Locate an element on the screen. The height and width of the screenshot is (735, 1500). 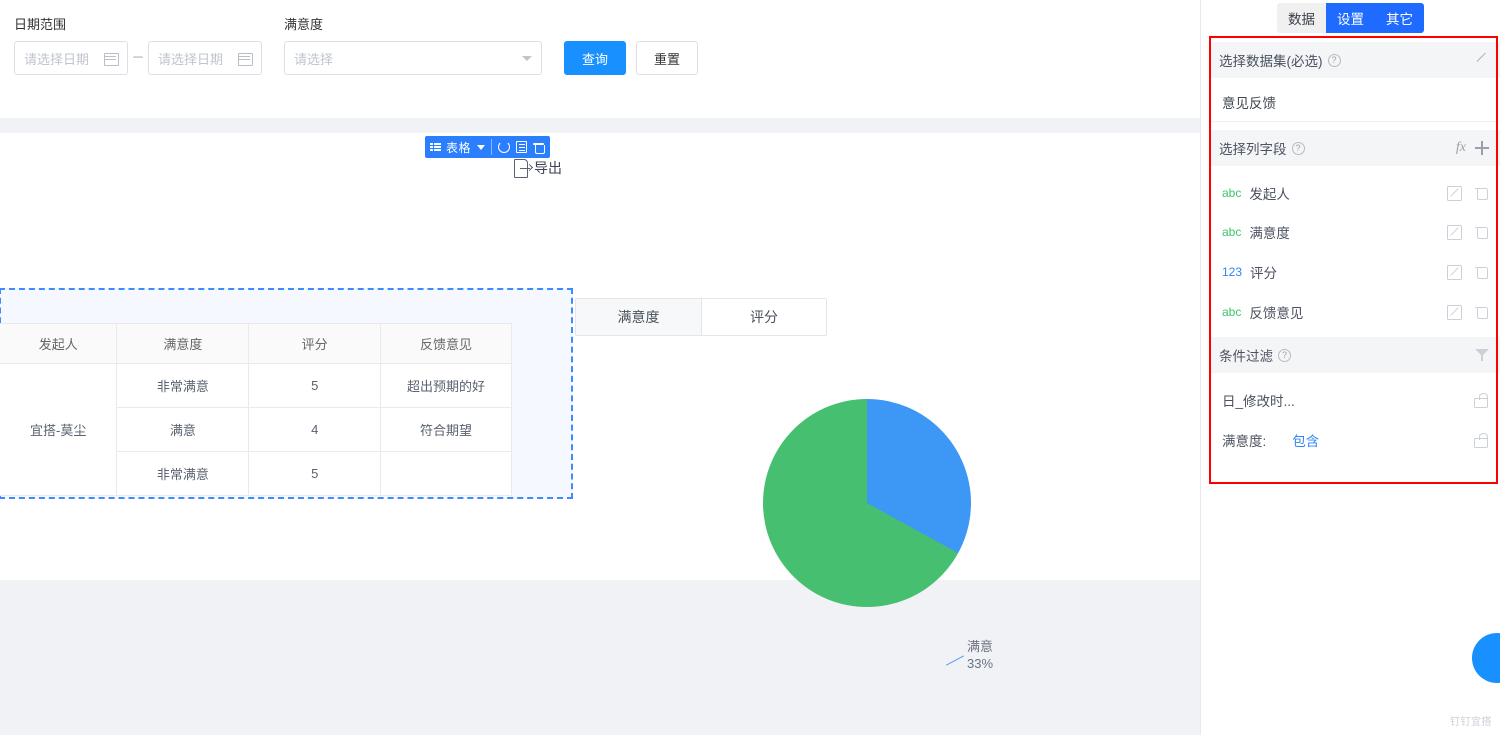
plus-icon is located at coordinates (1482, 148).